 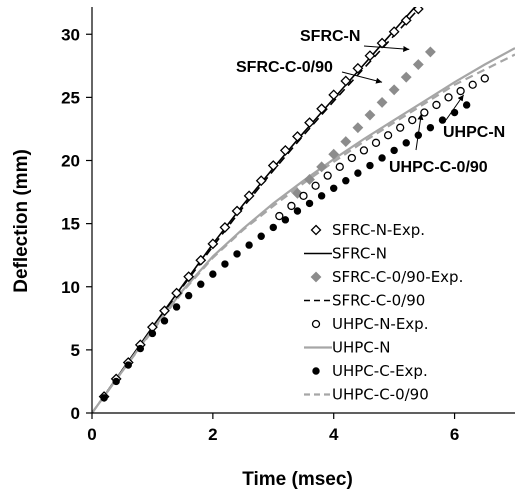 What do you see at coordinates (70, 97) in the screenshot?
I see `y-tick-label: 25` at bounding box center [70, 97].